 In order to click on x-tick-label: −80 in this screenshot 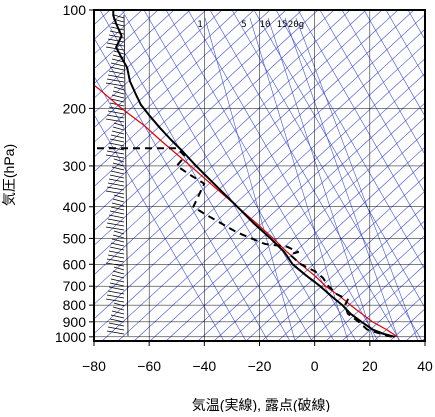, I will do `click(94, 366)`.